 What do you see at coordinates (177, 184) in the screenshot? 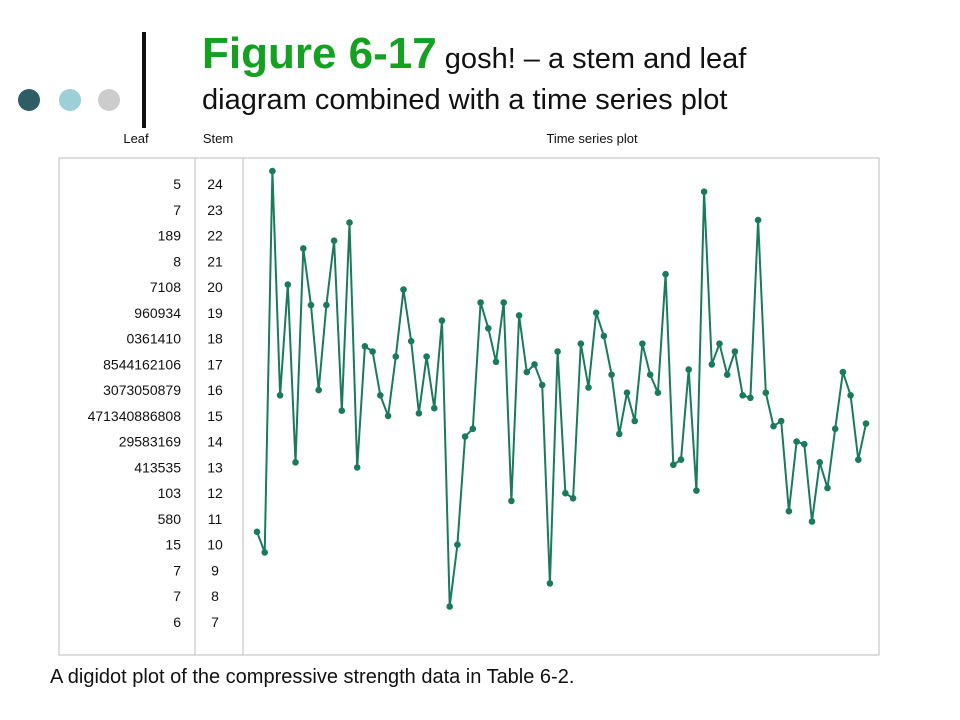
I see `leaf-label: 5` at bounding box center [177, 184].